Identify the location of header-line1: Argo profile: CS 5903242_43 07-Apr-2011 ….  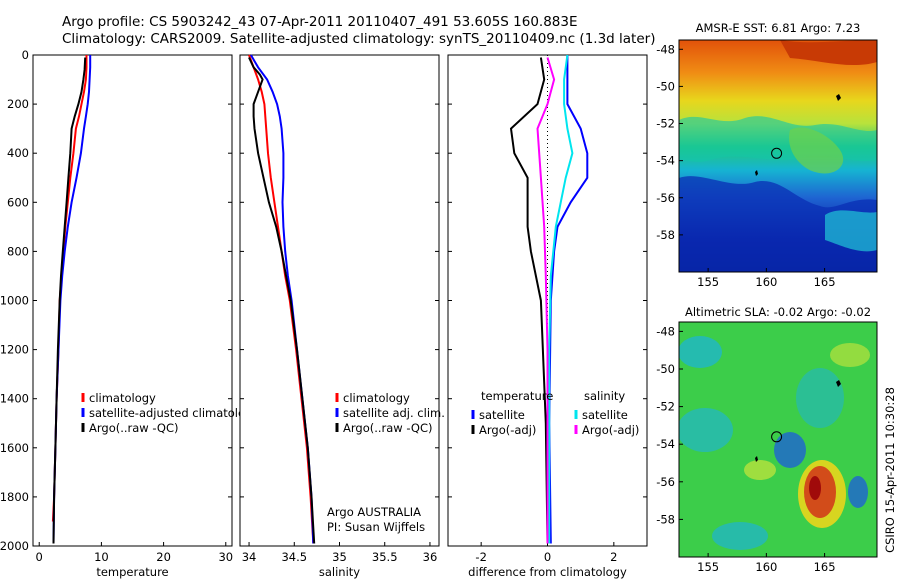
(320, 22).